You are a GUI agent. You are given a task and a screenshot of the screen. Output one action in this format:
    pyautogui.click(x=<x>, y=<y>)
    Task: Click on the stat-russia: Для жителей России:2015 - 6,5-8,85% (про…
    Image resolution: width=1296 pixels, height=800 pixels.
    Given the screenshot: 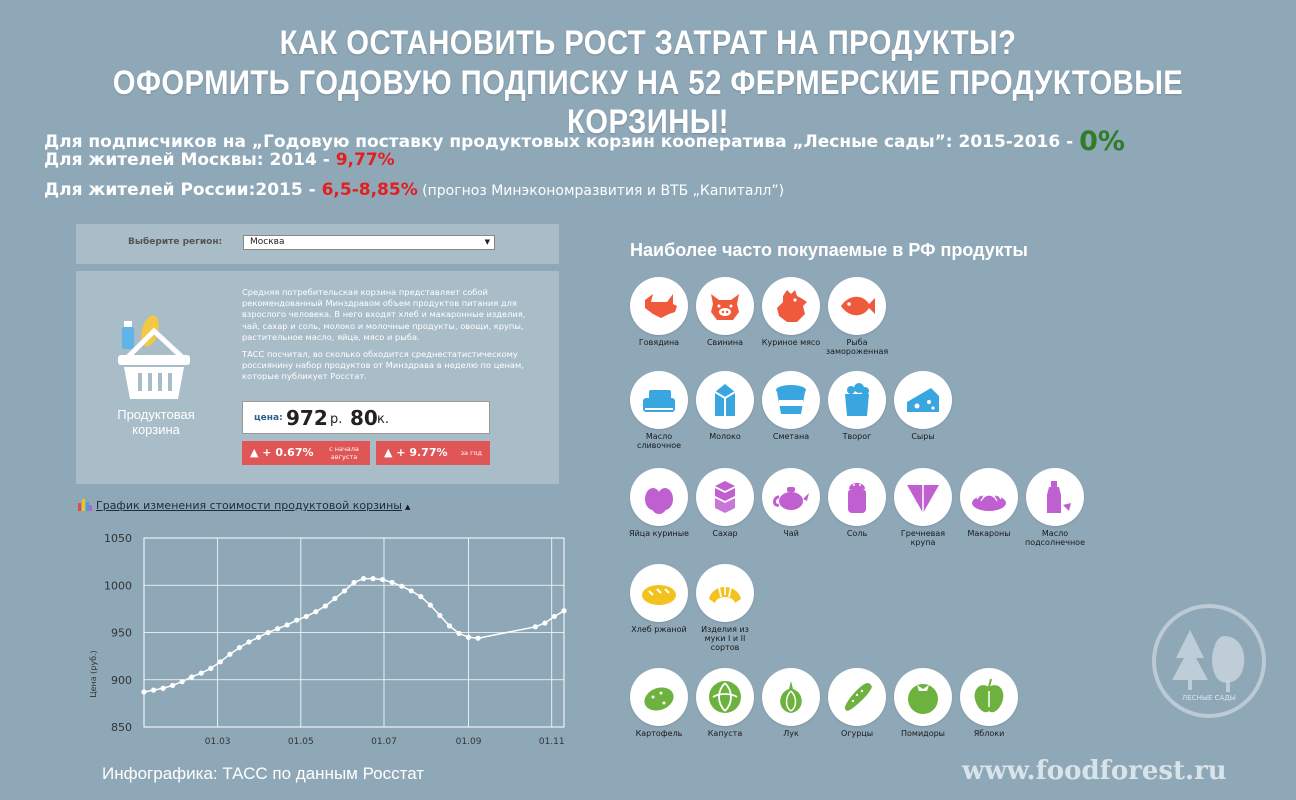 What is the action you would take?
    pyautogui.click(x=414, y=190)
    